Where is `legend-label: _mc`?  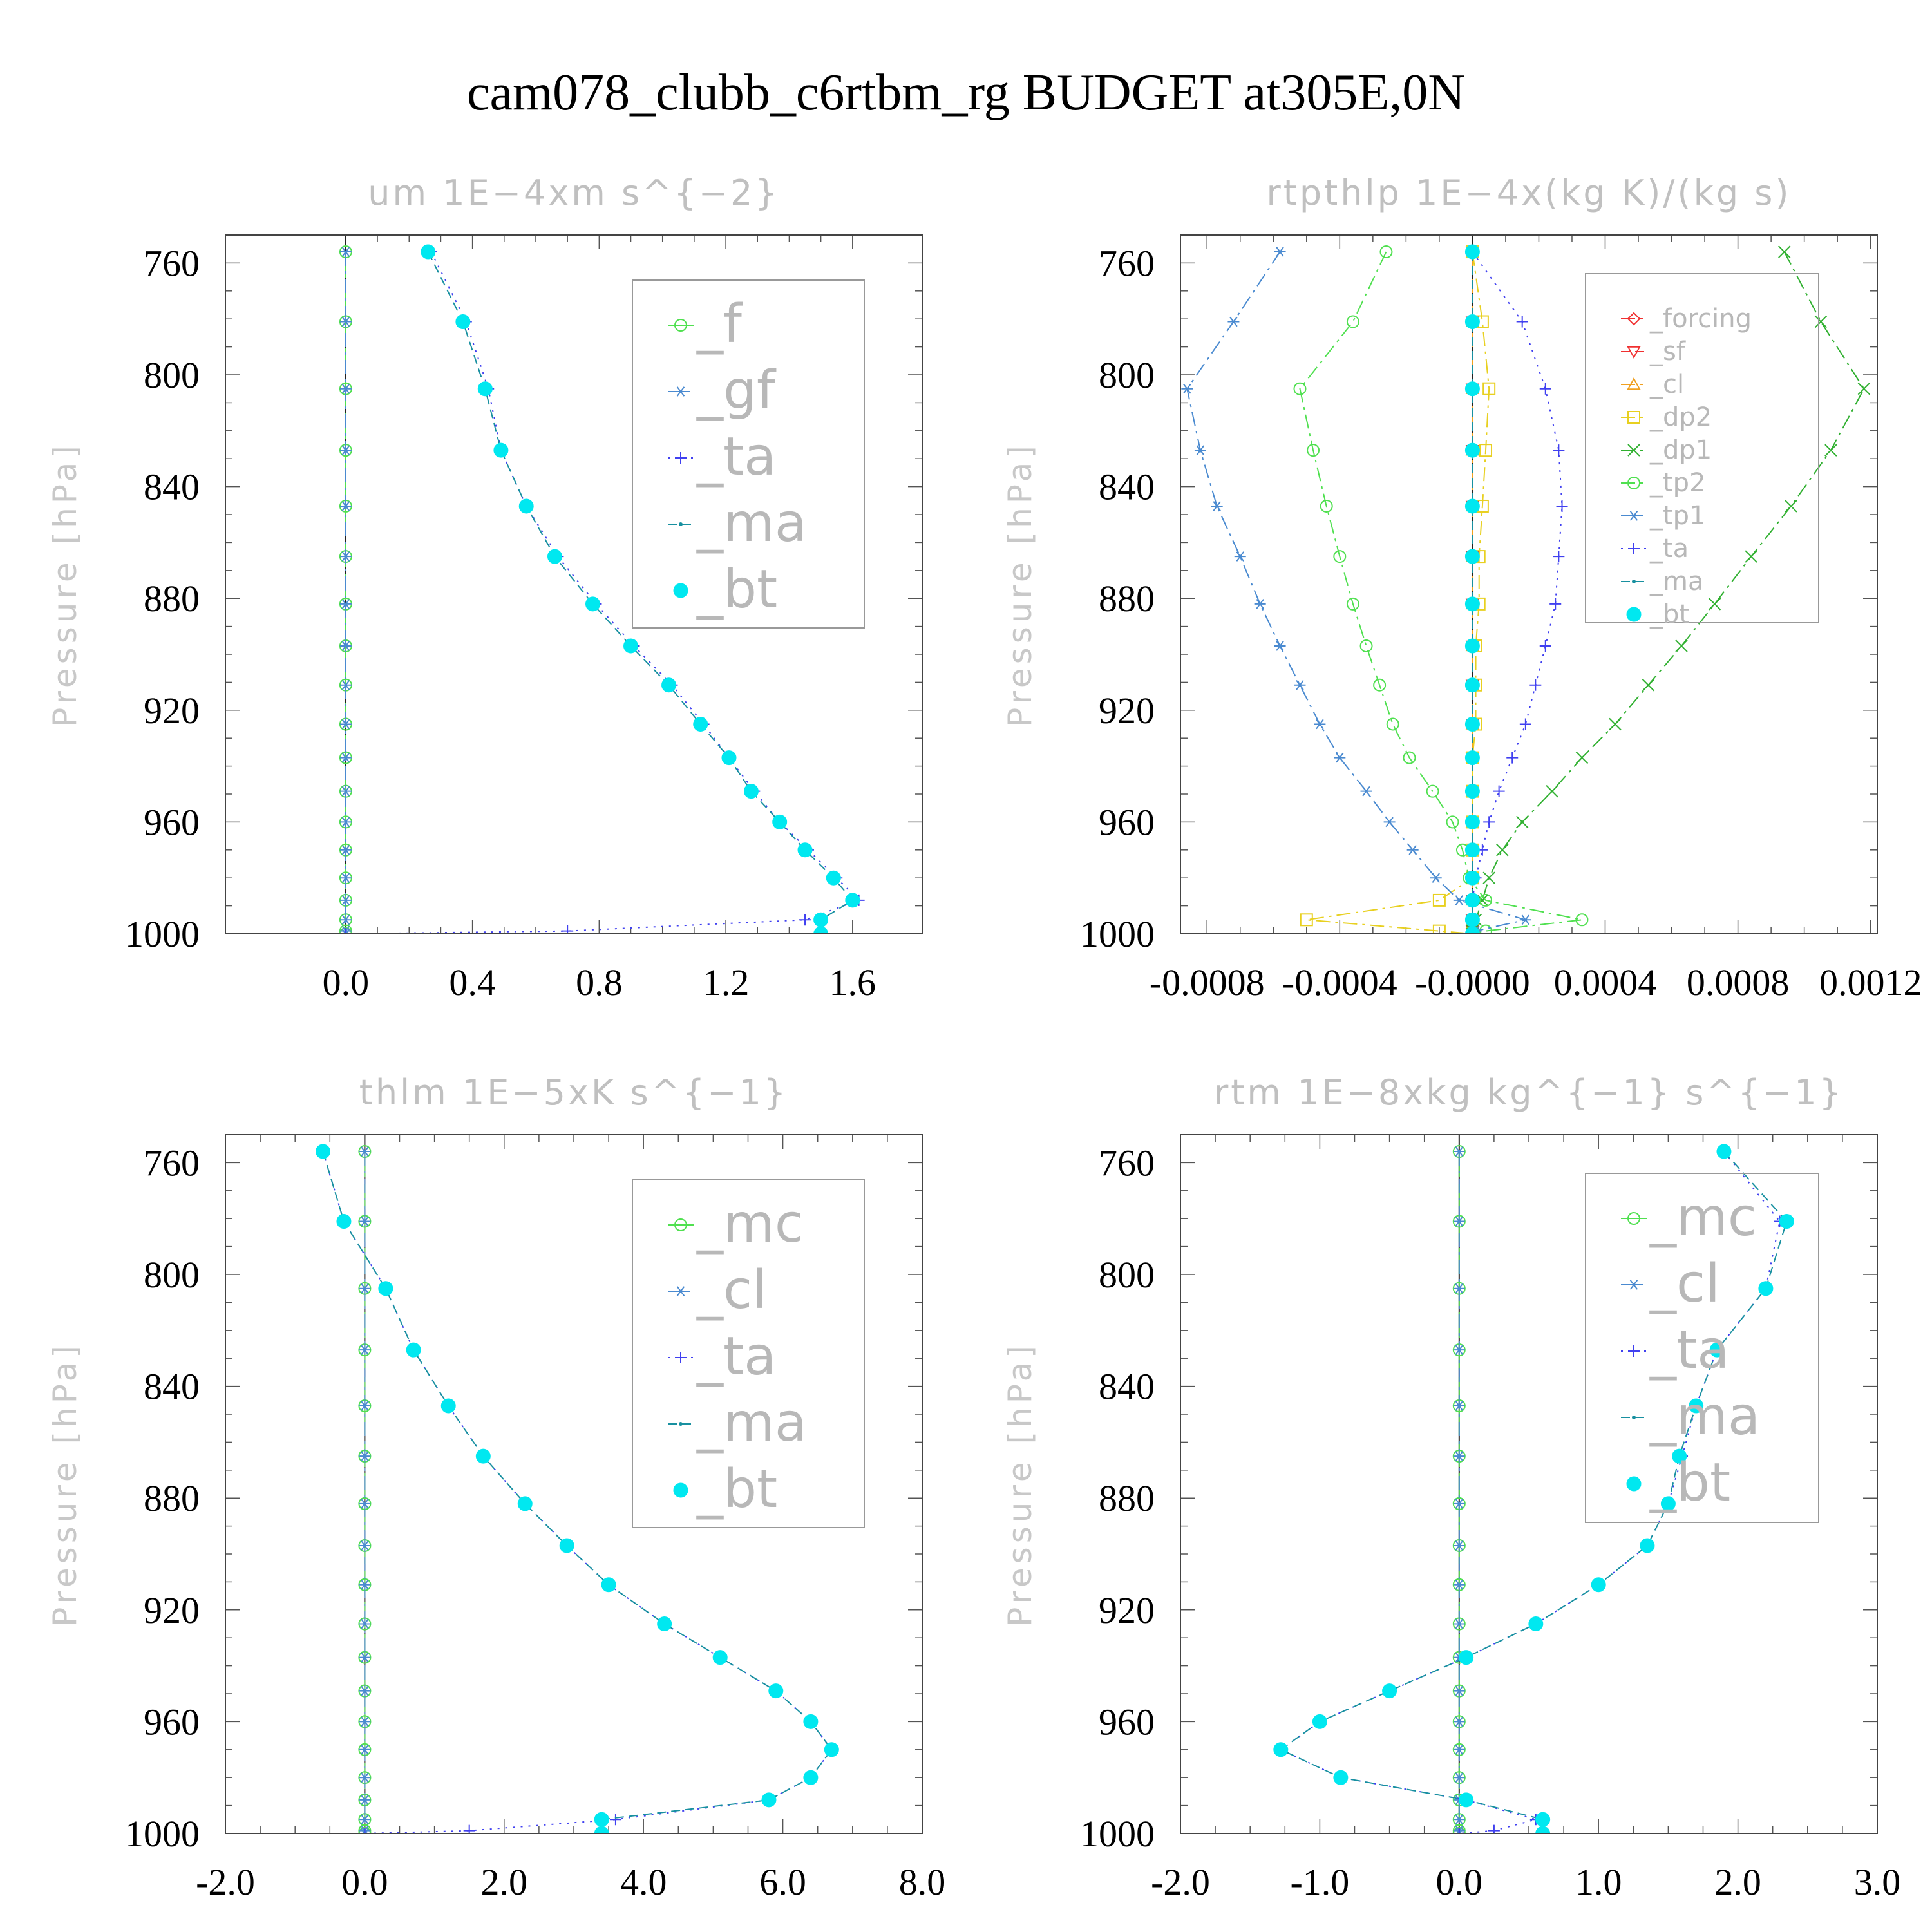
legend-label: _mc is located at coordinates (1703, 1218).